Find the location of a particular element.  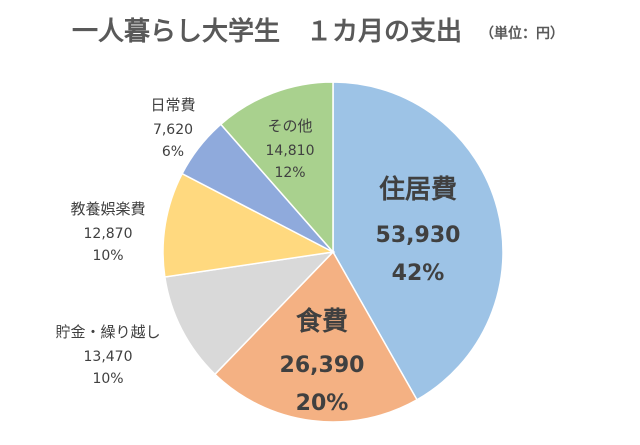

slice-percent-label-5: 6% is located at coordinates (173, 152).